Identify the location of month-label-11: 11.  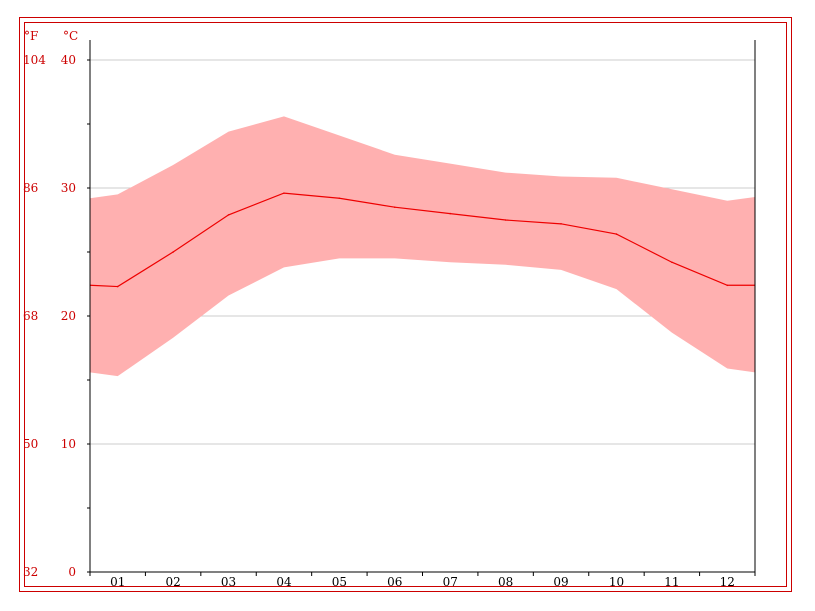
(671, 582).